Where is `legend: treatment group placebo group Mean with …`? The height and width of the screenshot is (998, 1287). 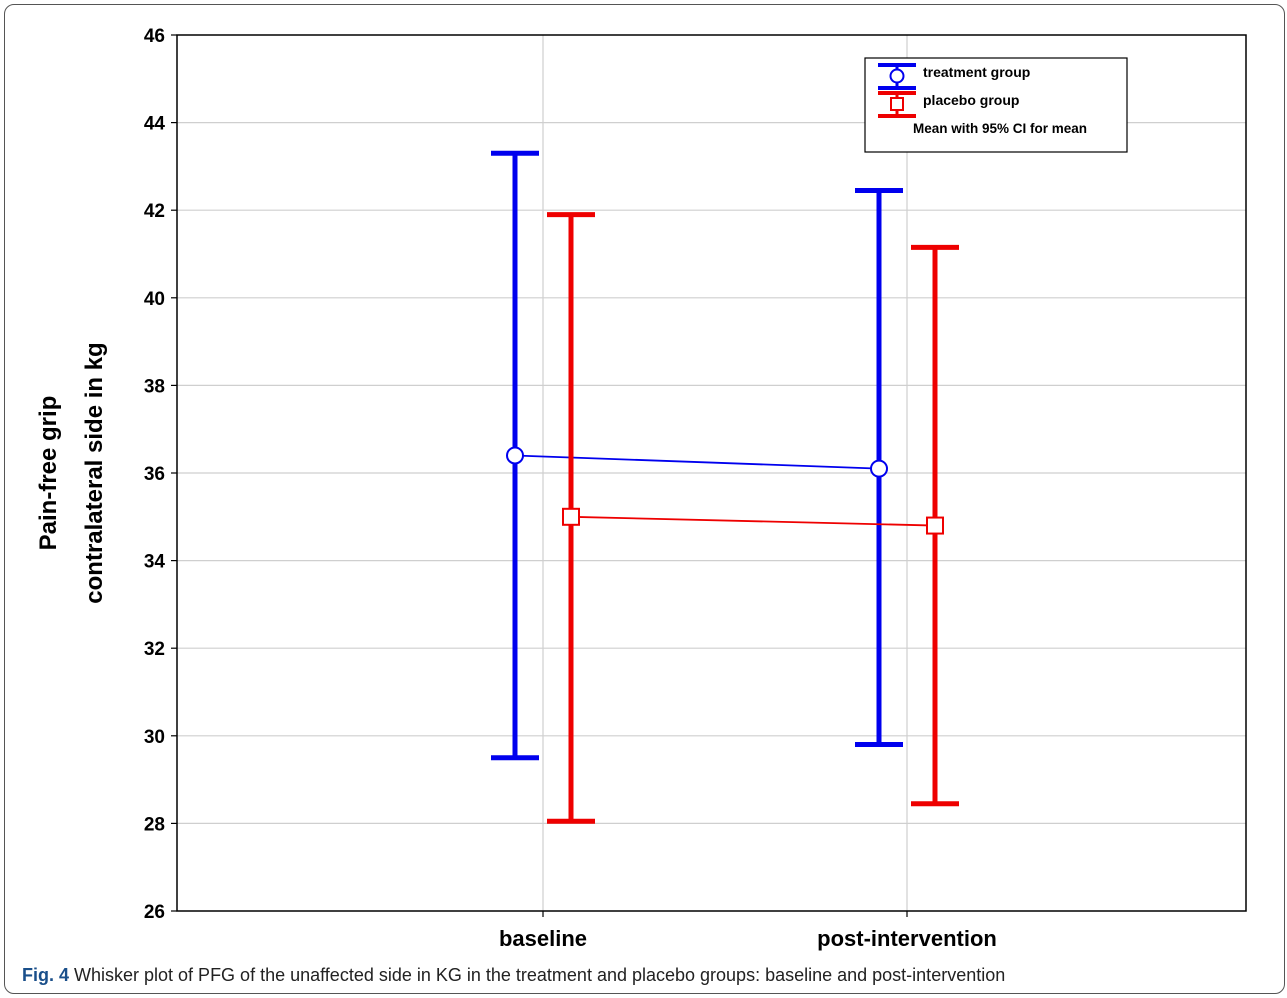
legend: treatment group placebo group Mean with … is located at coordinates (996, 105).